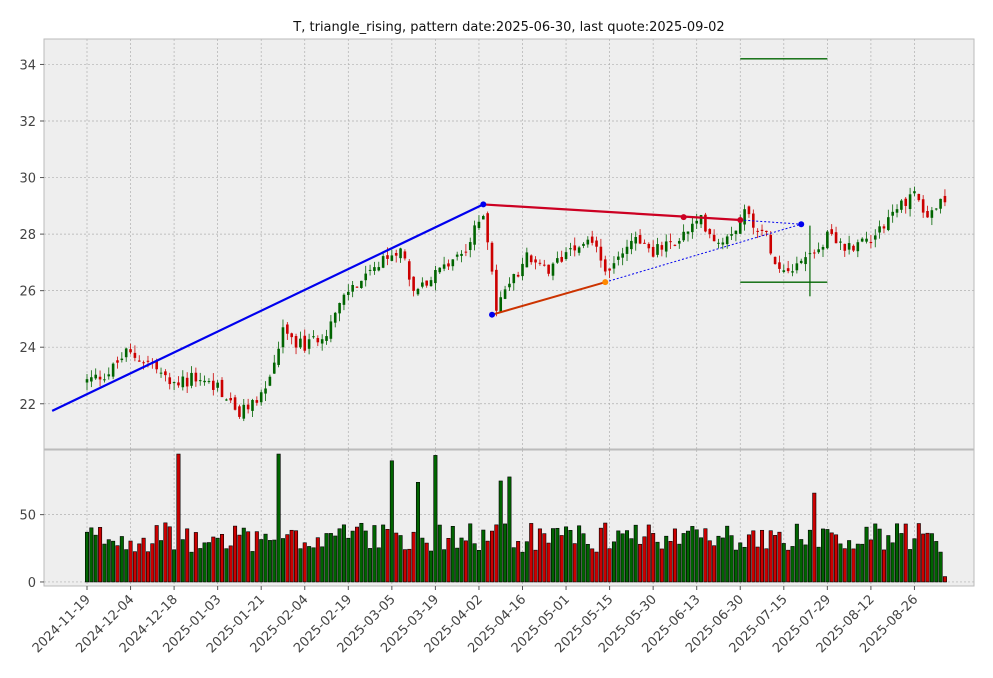 This screenshot has height=678, width=993. I want to click on trend-line, so click(267, 307).